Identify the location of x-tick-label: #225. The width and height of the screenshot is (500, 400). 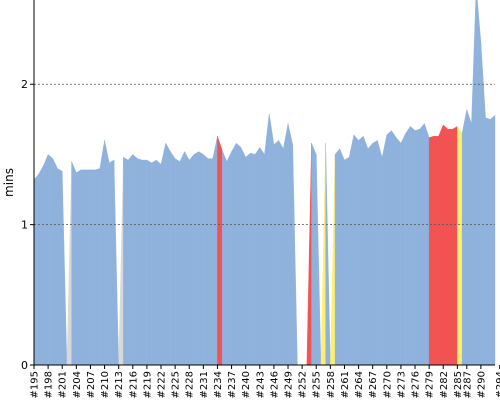
(176, 384).